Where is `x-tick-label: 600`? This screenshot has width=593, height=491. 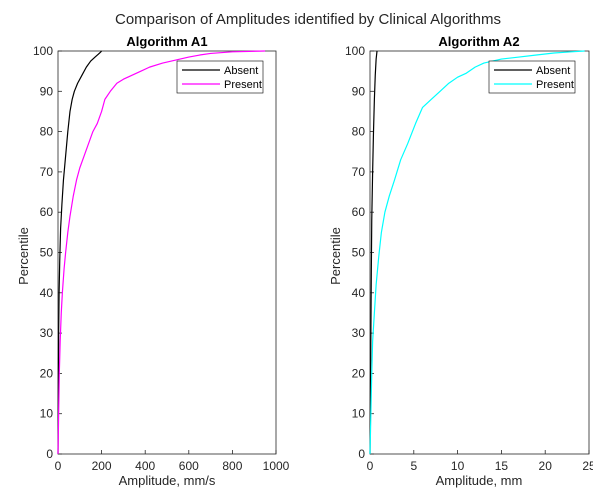 x-tick-label: 600 is located at coordinates (189, 466).